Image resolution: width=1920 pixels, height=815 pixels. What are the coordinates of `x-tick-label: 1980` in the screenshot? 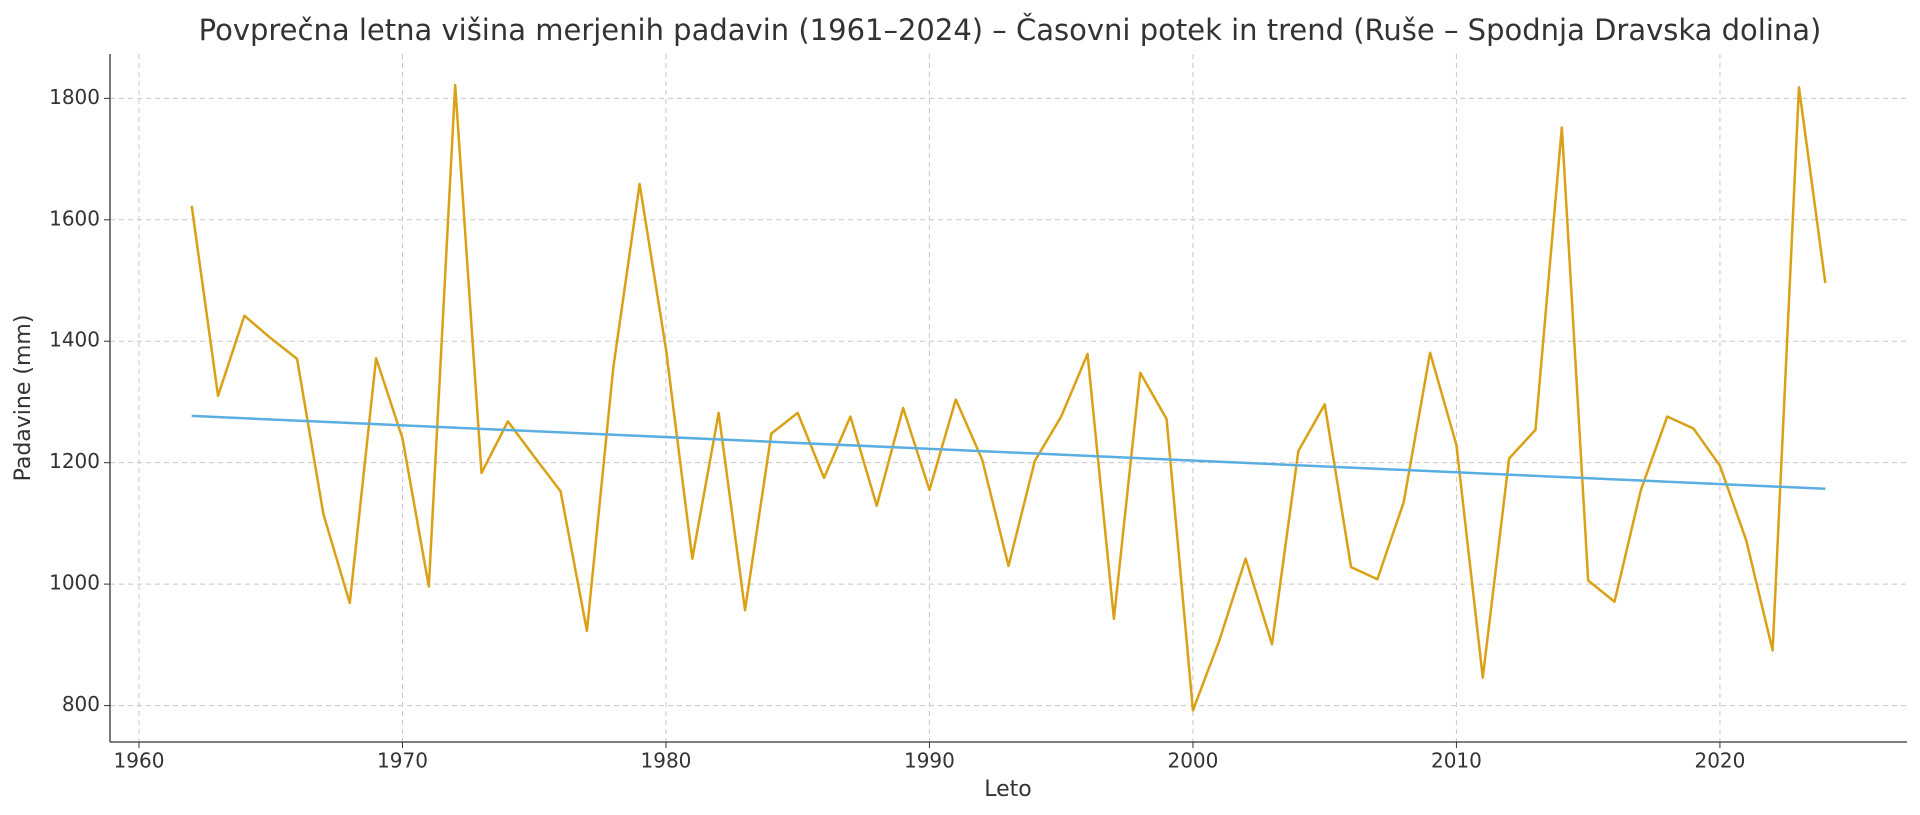 It's located at (666, 761).